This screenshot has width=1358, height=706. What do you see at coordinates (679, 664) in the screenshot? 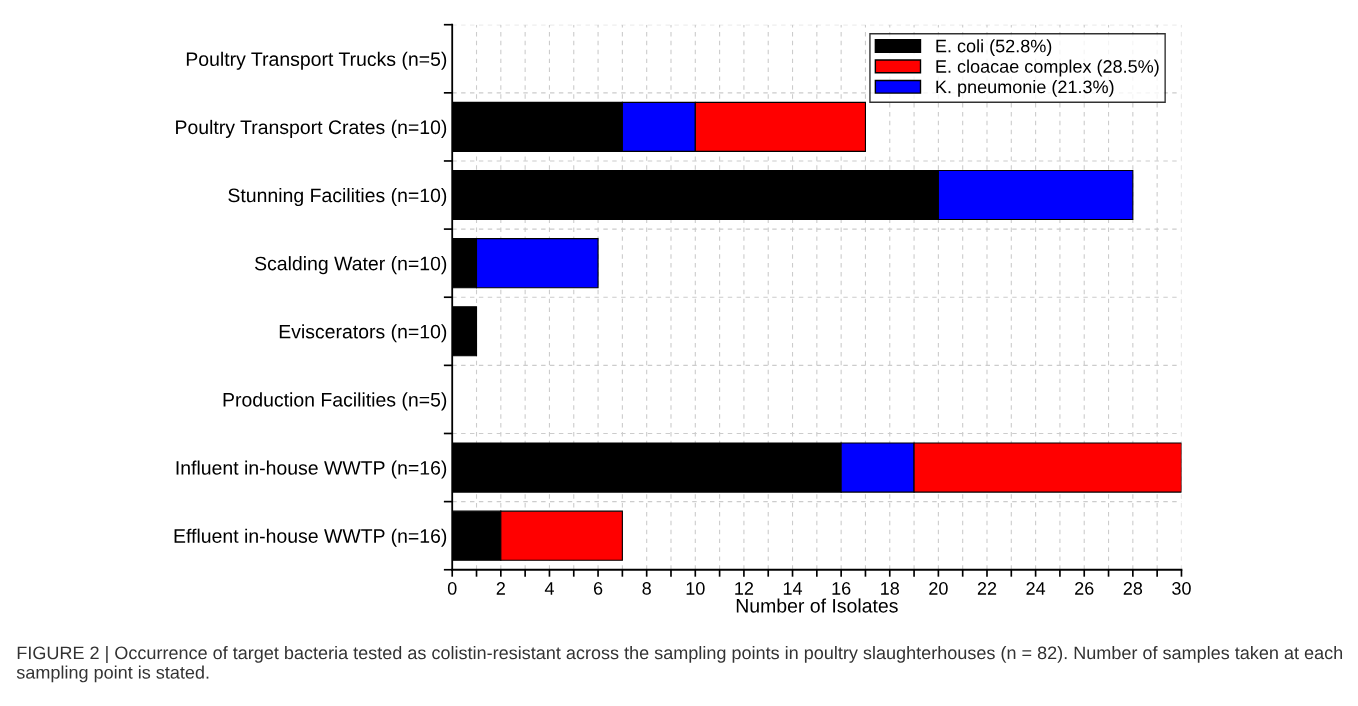
I see `caption: FIGURE 2 | Occurrence of target bacteria tested as colistin-resistant across the sampling points in poultry slaughterhouses (n = 82). Number of samples taken at each sampling point is stated.` at bounding box center [679, 664].